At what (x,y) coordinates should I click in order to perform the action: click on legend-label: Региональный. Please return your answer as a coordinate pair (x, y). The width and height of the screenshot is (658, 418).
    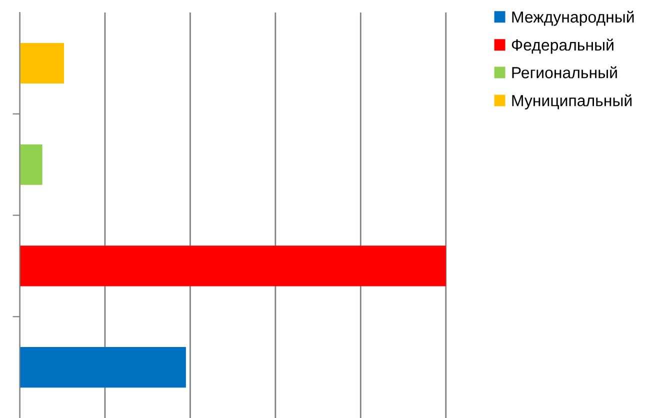
    Looking at the image, I should click on (564, 72).